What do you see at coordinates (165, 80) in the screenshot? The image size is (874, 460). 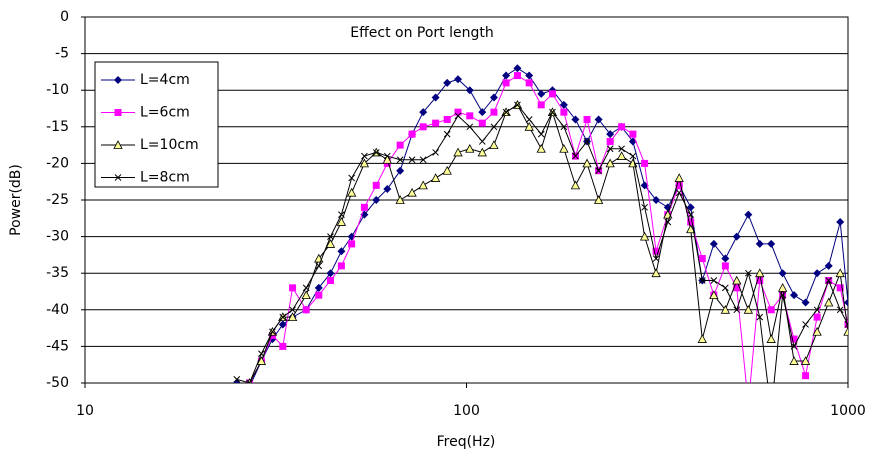 I see `legend-label: L=4cm` at bounding box center [165, 80].